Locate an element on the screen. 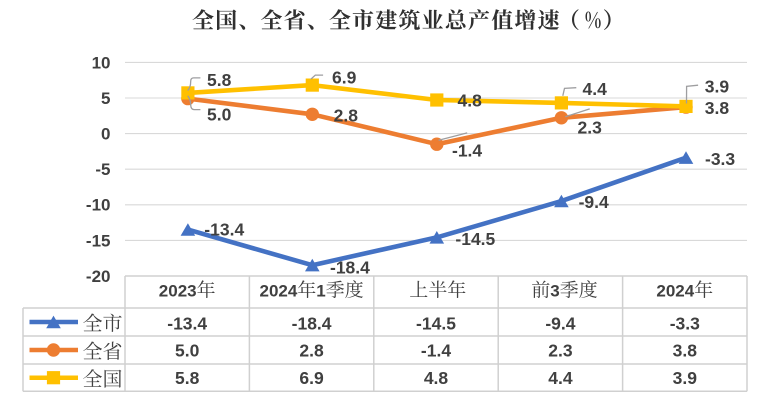  svg-text: -15 is located at coordinates (98, 240).